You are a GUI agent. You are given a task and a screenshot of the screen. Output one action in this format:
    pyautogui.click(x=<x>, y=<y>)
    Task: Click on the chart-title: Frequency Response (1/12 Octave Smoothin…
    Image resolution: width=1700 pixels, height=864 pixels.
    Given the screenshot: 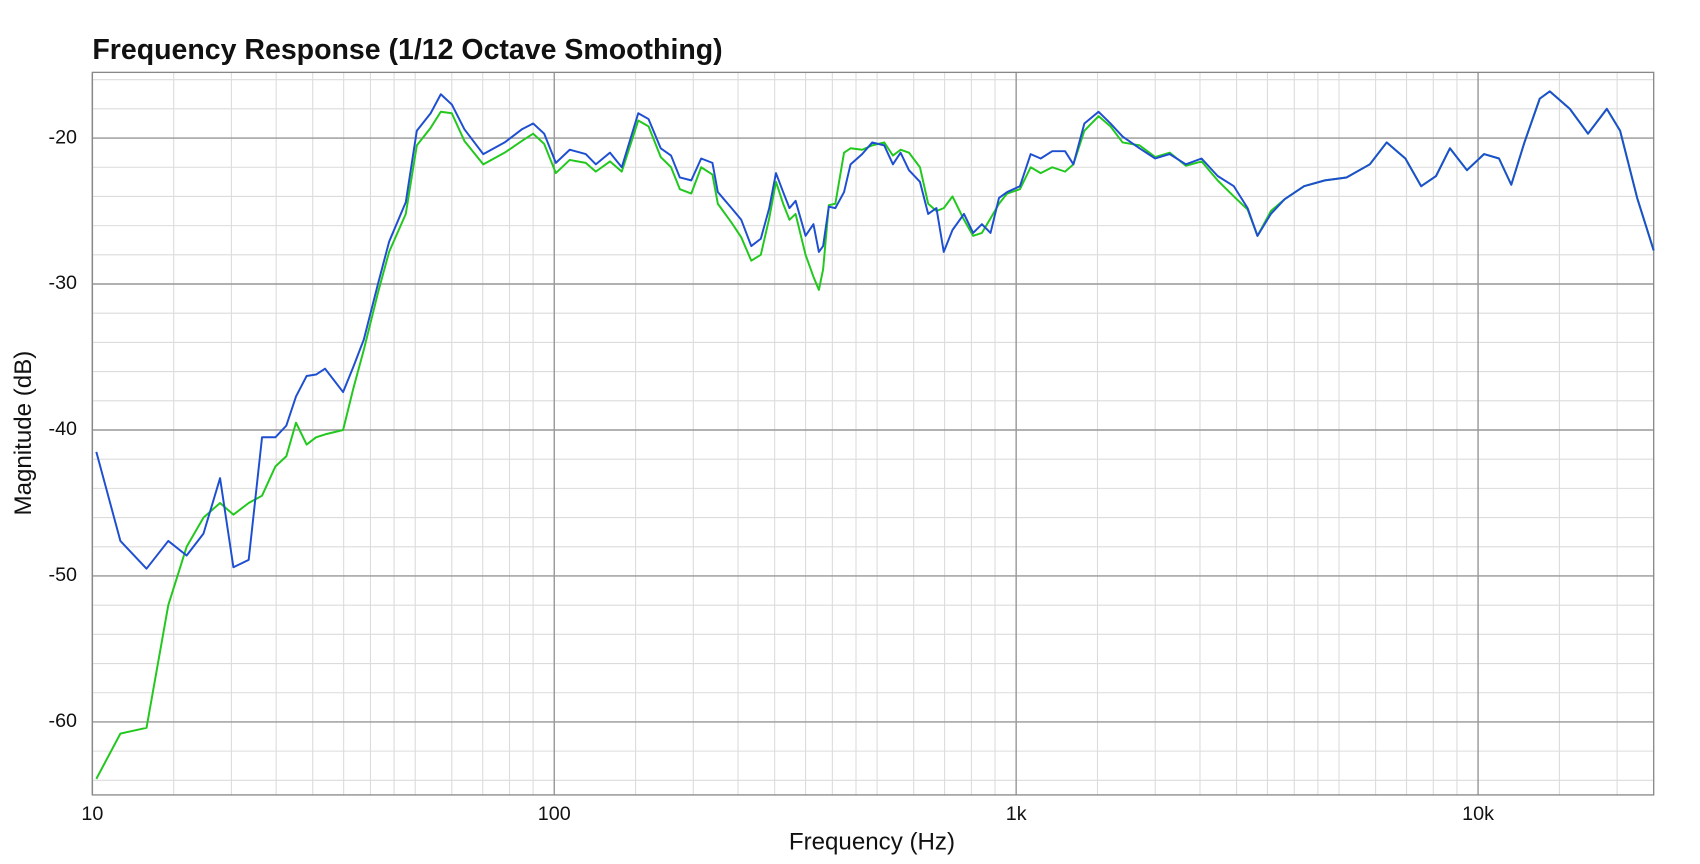 What is the action you would take?
    pyautogui.click(x=407, y=50)
    